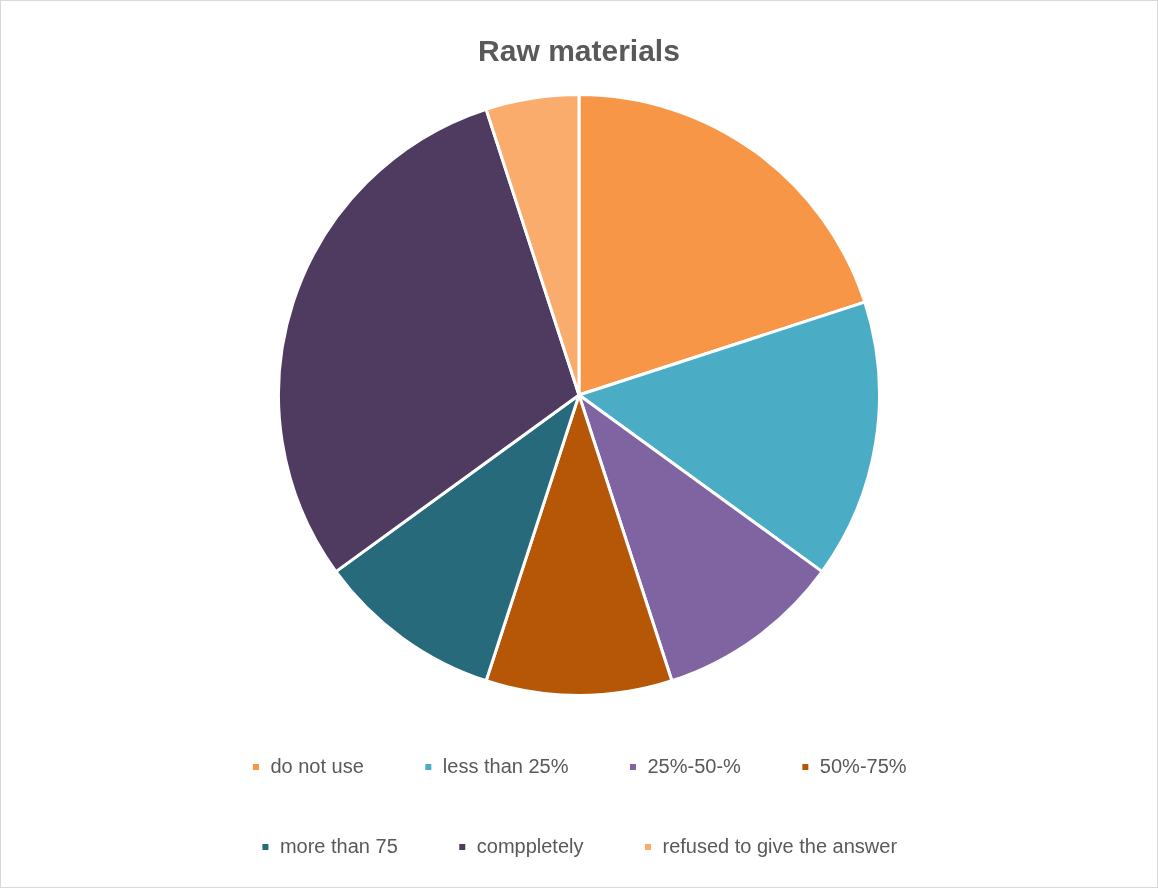 This screenshot has width=1158, height=888. I want to click on legend-label: 25%-50-%, so click(694, 765).